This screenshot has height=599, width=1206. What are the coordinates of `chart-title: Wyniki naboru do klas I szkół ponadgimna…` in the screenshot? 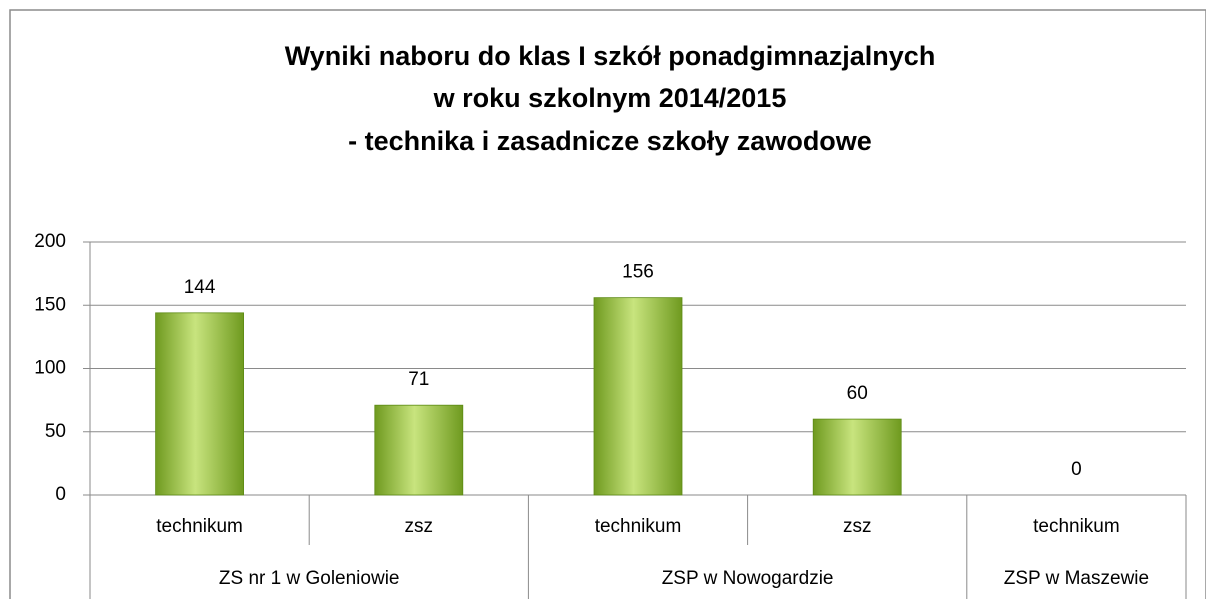 It's located at (610, 56).